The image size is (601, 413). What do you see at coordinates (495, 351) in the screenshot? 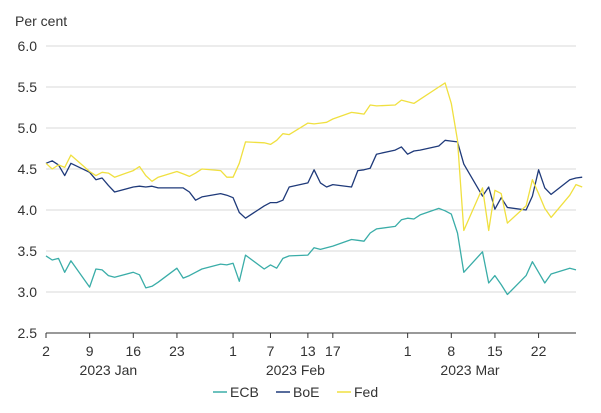
I see `x-tick-label-15: 15` at bounding box center [495, 351].